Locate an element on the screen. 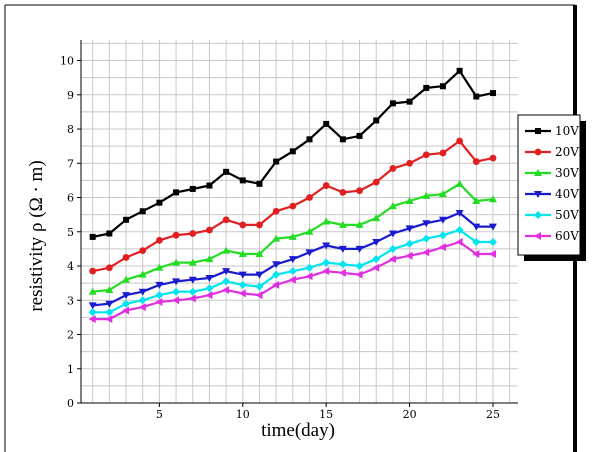  series-60v is located at coordinates (292, 281).